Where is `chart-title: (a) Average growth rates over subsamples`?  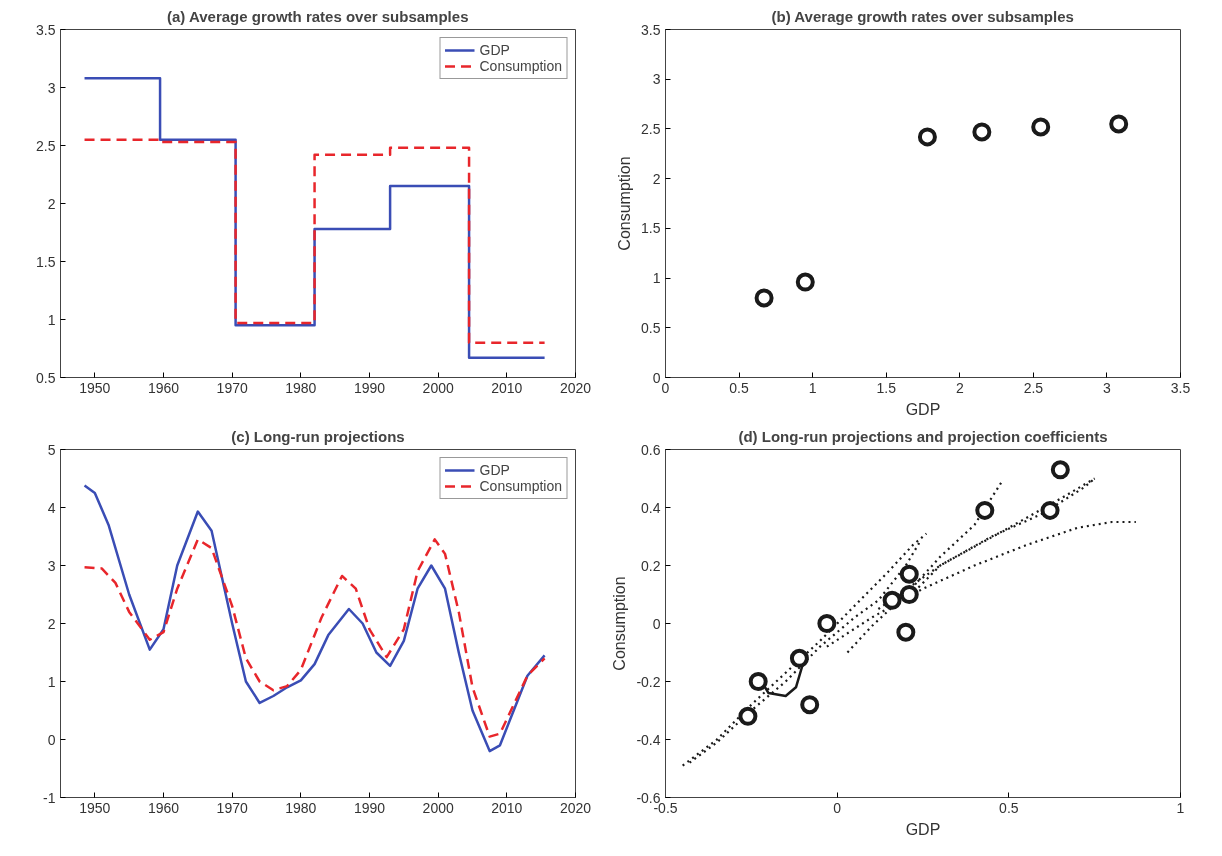 chart-title: (a) Average growth rates over subsamples is located at coordinates (317, 16).